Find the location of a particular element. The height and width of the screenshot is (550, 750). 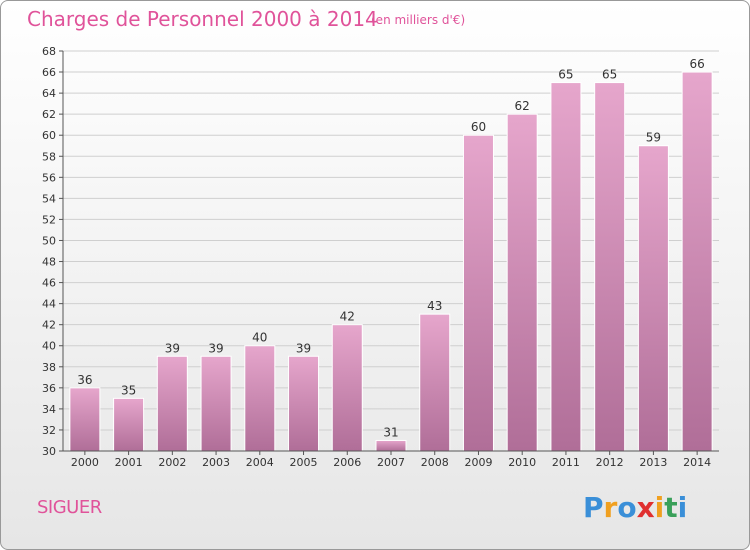

y-tick-label: 66 is located at coordinates (49, 72).